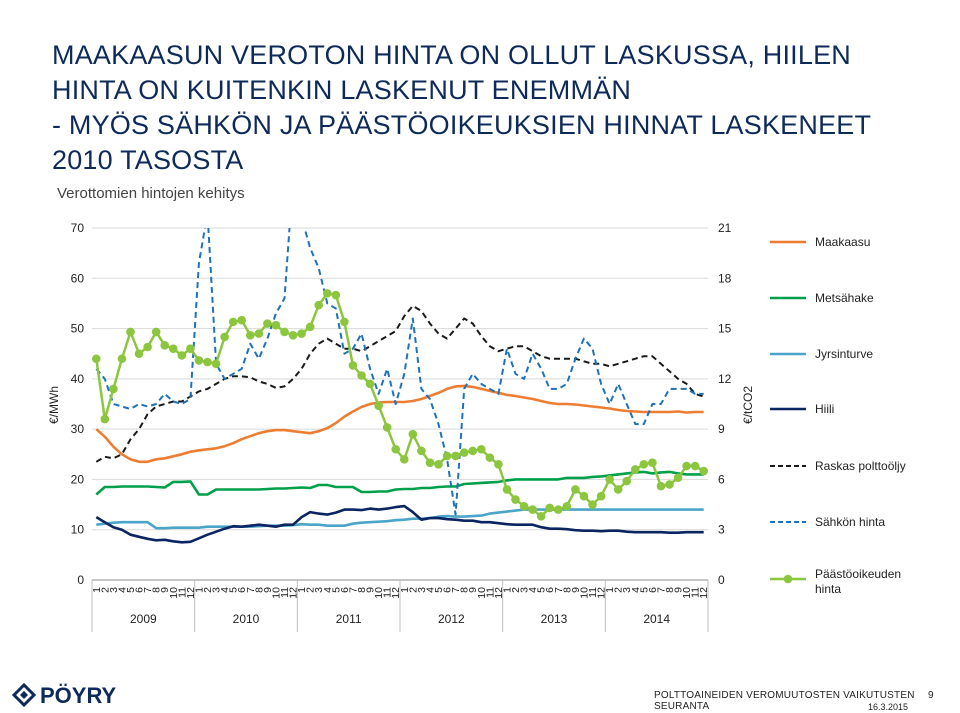  Describe the element at coordinates (725, 379) in the screenshot. I see `y-right-tick-label: 12` at that location.